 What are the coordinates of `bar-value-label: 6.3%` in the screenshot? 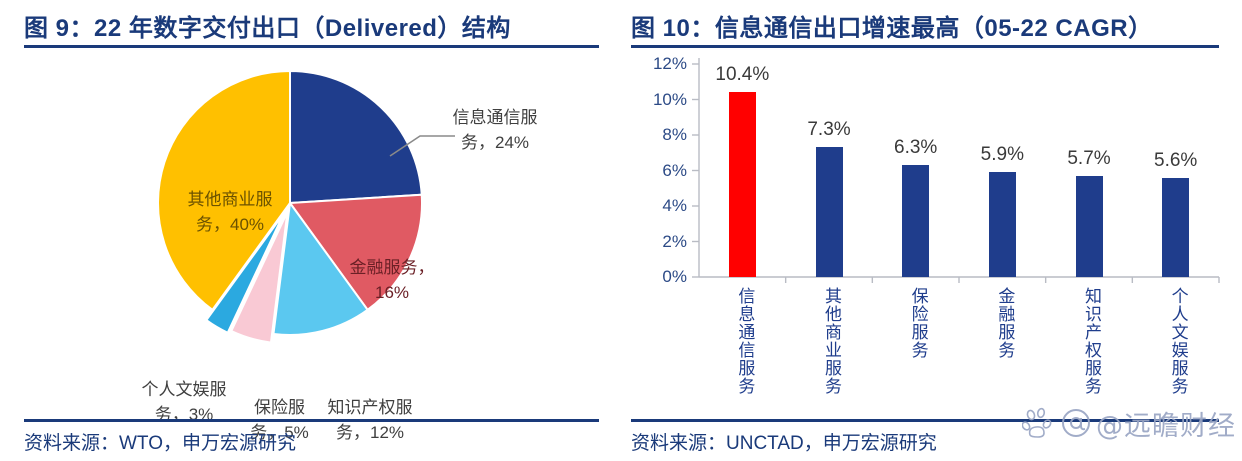 It's located at (916, 148).